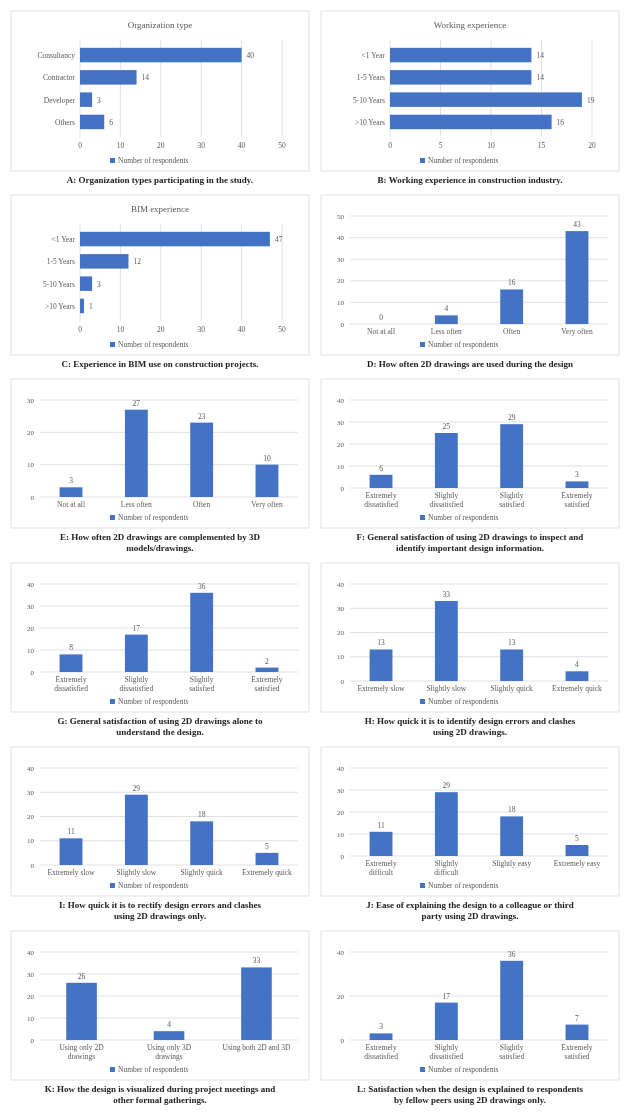 The height and width of the screenshot is (1113, 629). What do you see at coordinates (160, 726) in the screenshot?
I see `text: G: General satisfaction of using 2D drawings alone to understand the design.` at bounding box center [160, 726].